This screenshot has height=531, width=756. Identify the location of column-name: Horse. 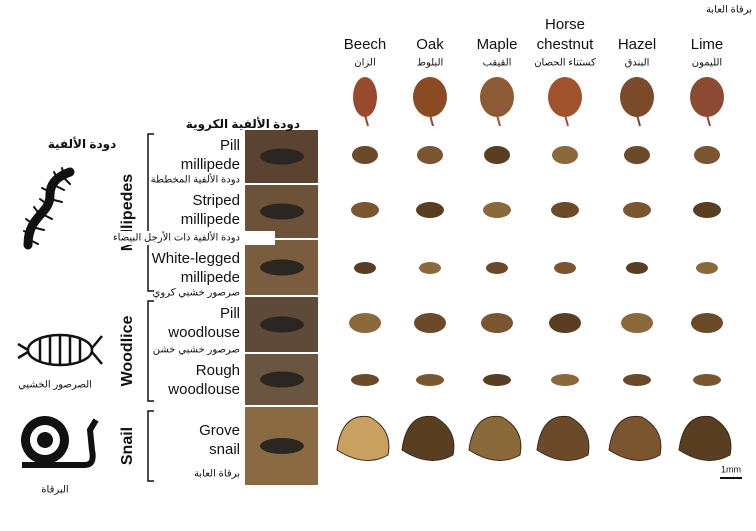
(565, 24).